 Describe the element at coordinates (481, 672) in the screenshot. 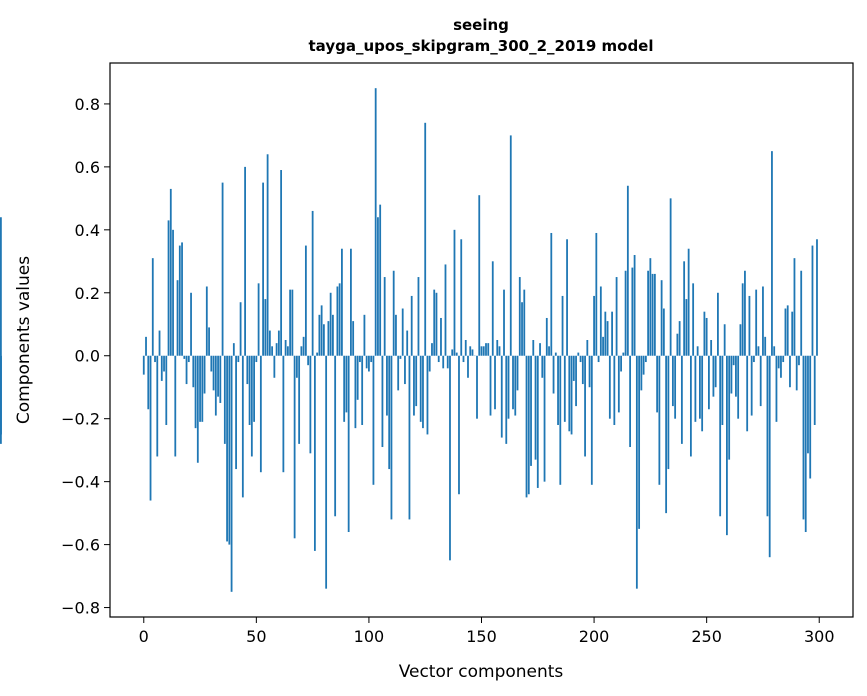

I see `x-axis-label: Vector components` at that location.